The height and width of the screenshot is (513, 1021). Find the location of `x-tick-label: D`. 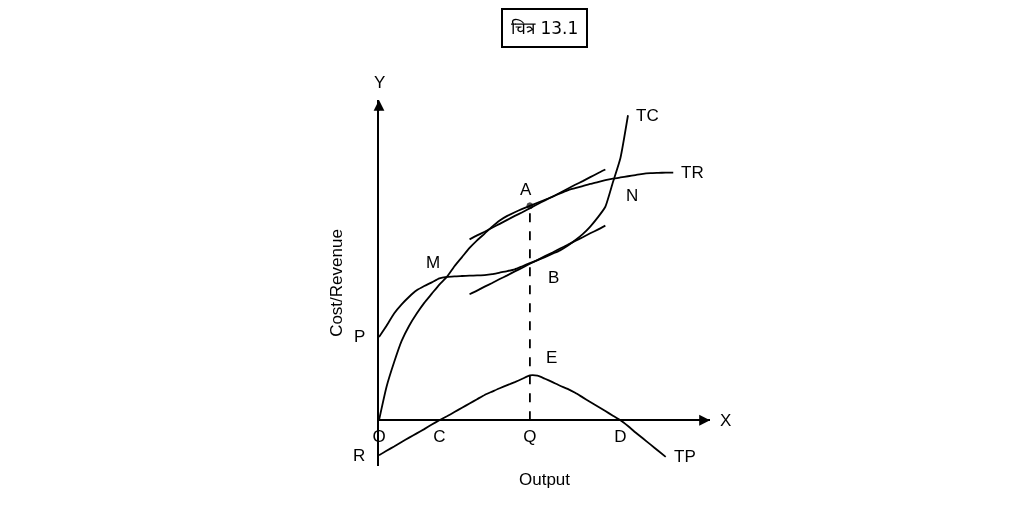

x-tick-label: D is located at coordinates (620, 436).